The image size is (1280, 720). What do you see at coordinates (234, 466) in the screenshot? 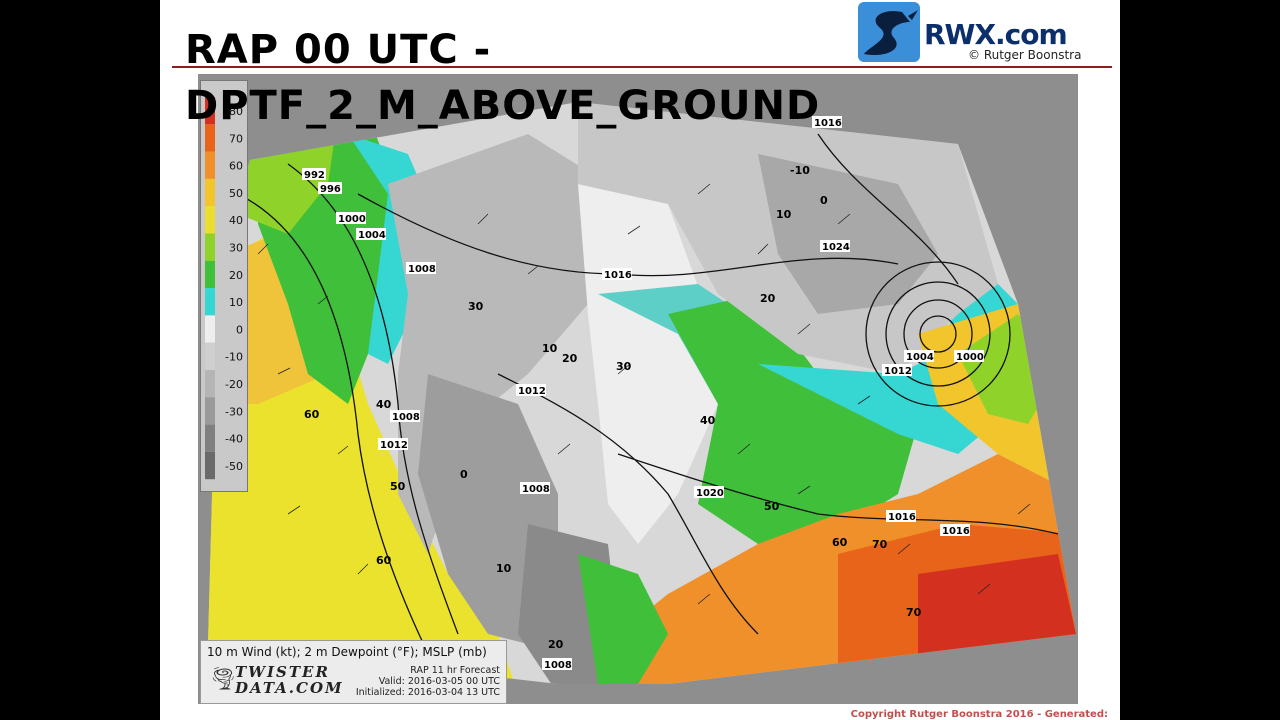
I see `legend-tick-label: -50` at bounding box center [234, 466].